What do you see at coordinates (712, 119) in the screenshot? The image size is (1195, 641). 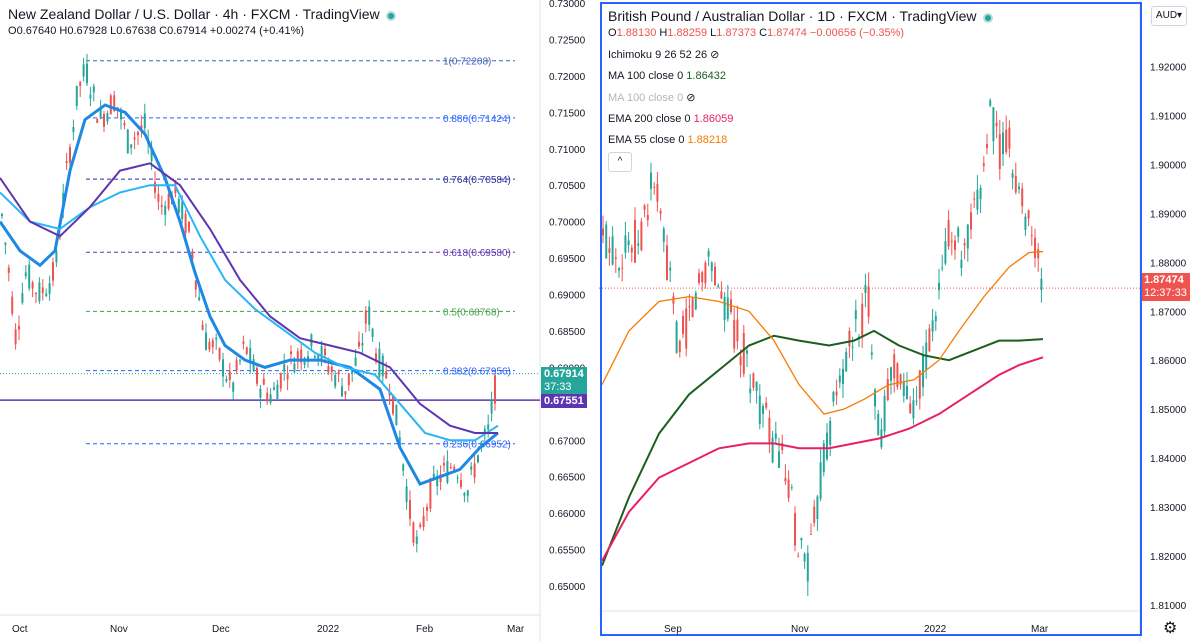 I see `indicator-value: 1.86059` at bounding box center [712, 119].